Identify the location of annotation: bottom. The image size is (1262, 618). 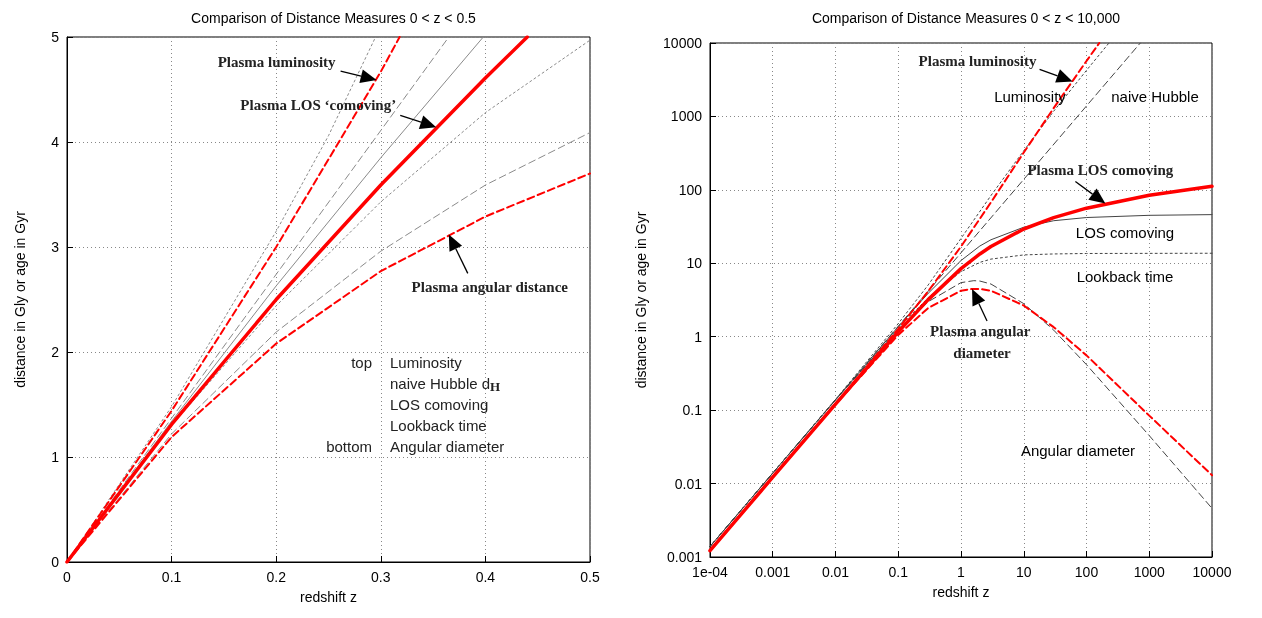
(349, 446).